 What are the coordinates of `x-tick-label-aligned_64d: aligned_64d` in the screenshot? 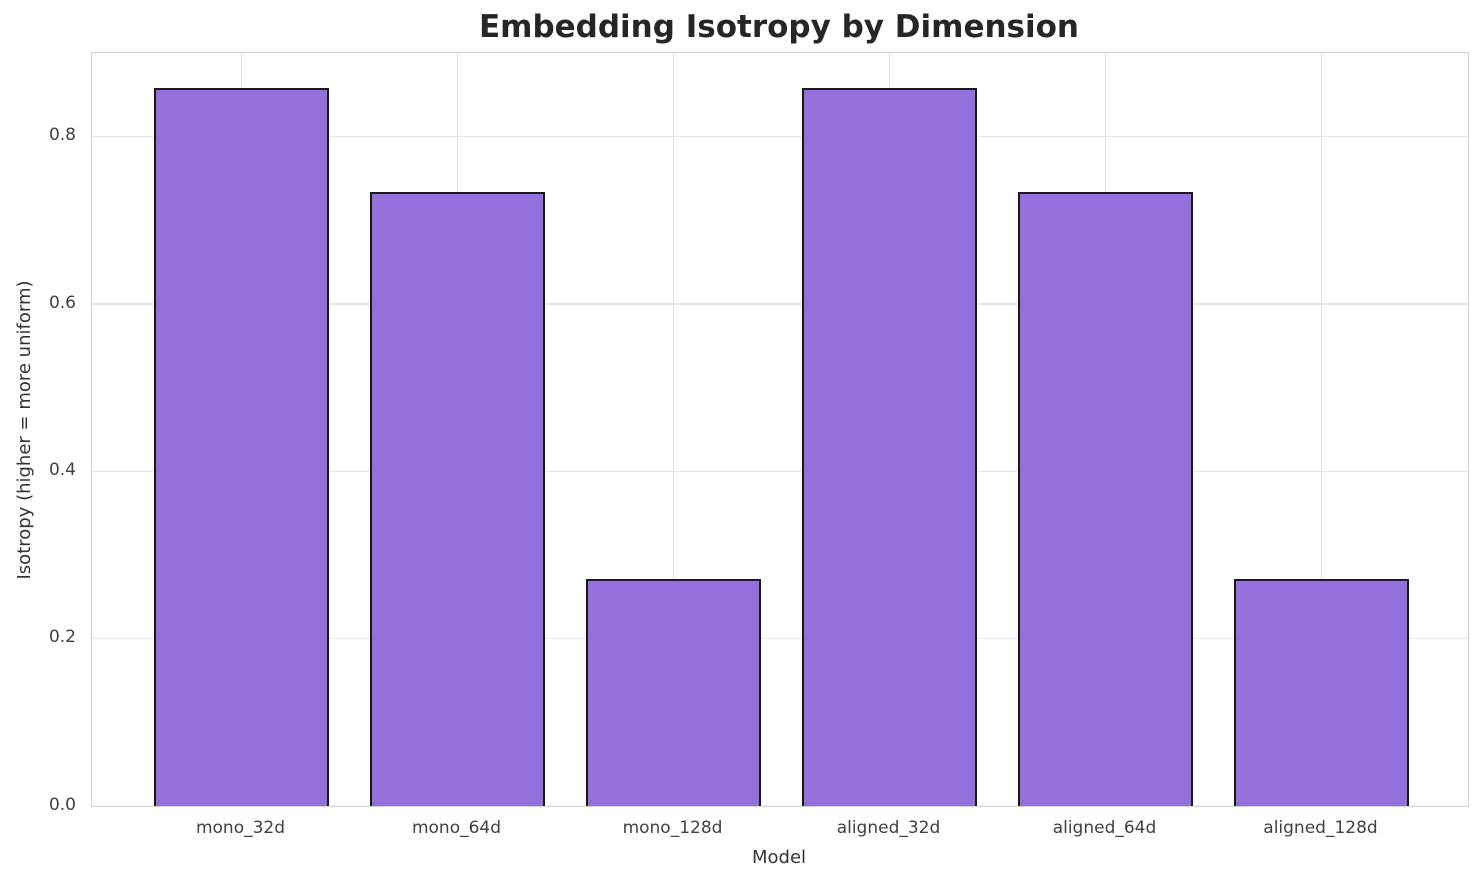 It's located at (1104, 828).